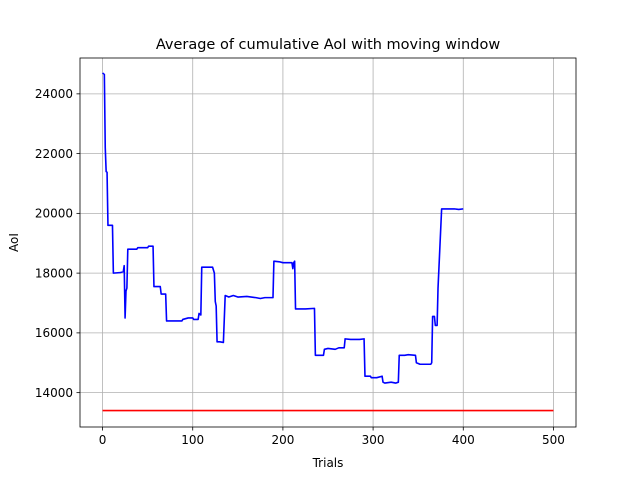 Image resolution: width=640 pixels, height=480 pixels. What do you see at coordinates (373, 440) in the screenshot?
I see `x-tick-label: 300` at bounding box center [373, 440].